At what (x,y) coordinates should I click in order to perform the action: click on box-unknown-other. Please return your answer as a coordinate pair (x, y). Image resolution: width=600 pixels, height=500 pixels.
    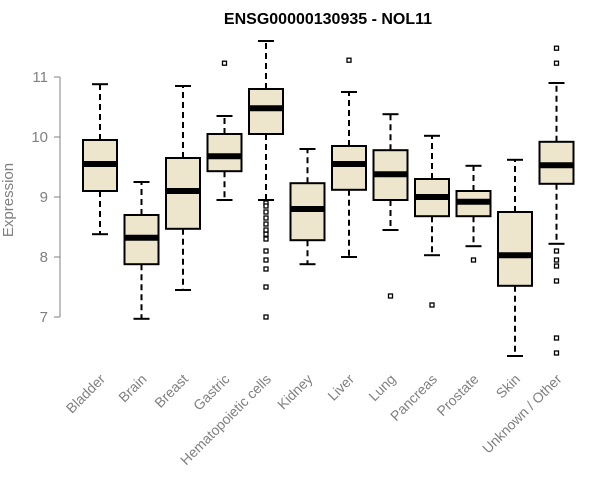
    Looking at the image, I should click on (556, 200).